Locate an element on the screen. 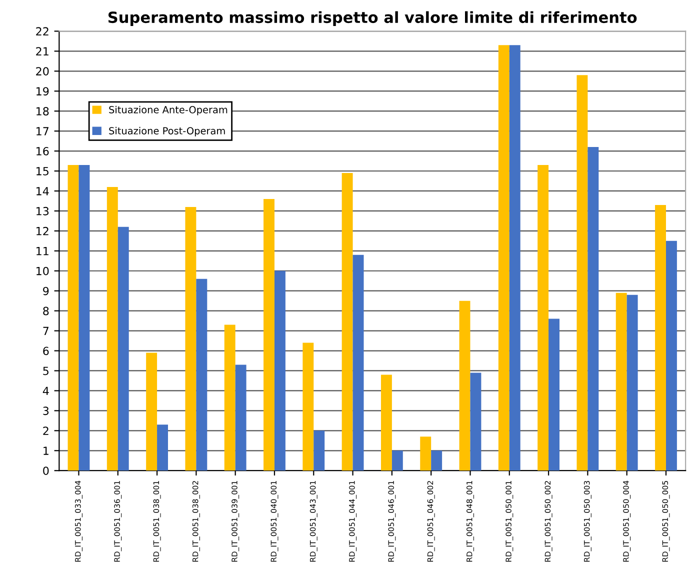 The image size is (696, 567). y-tick-label: 10 is located at coordinates (42, 271).